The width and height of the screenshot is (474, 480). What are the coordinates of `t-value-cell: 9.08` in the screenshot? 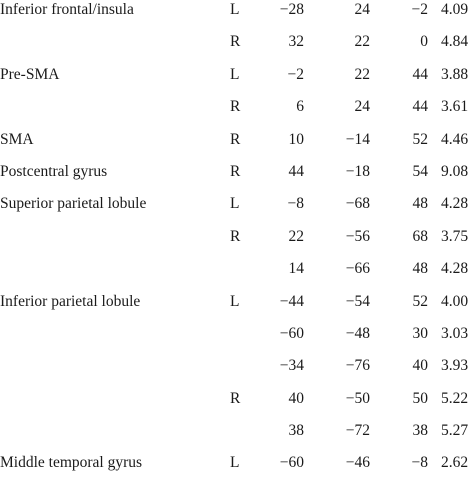 It's located at (455, 171).